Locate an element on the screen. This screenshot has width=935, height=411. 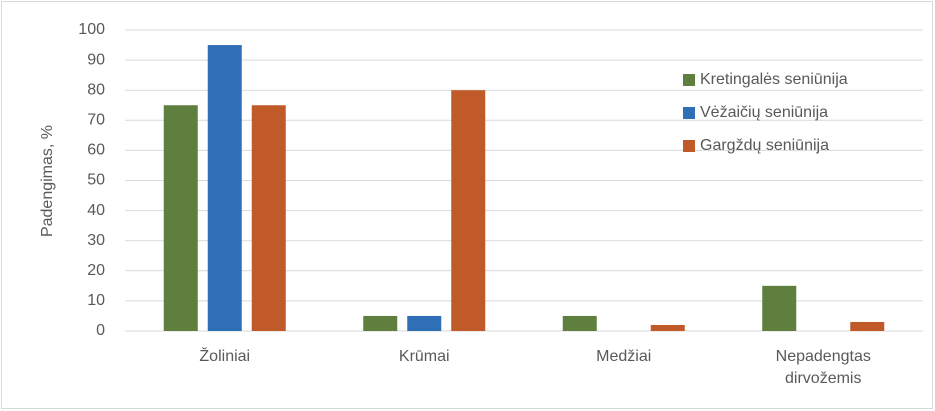
y-tick-label: 100 is located at coordinates (91, 29).